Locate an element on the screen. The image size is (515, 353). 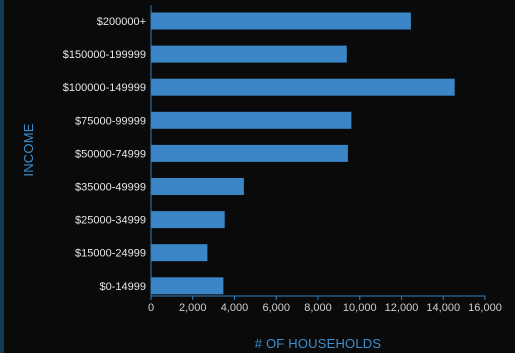
x-tick-label-4: 8,000 is located at coordinates (318, 308).